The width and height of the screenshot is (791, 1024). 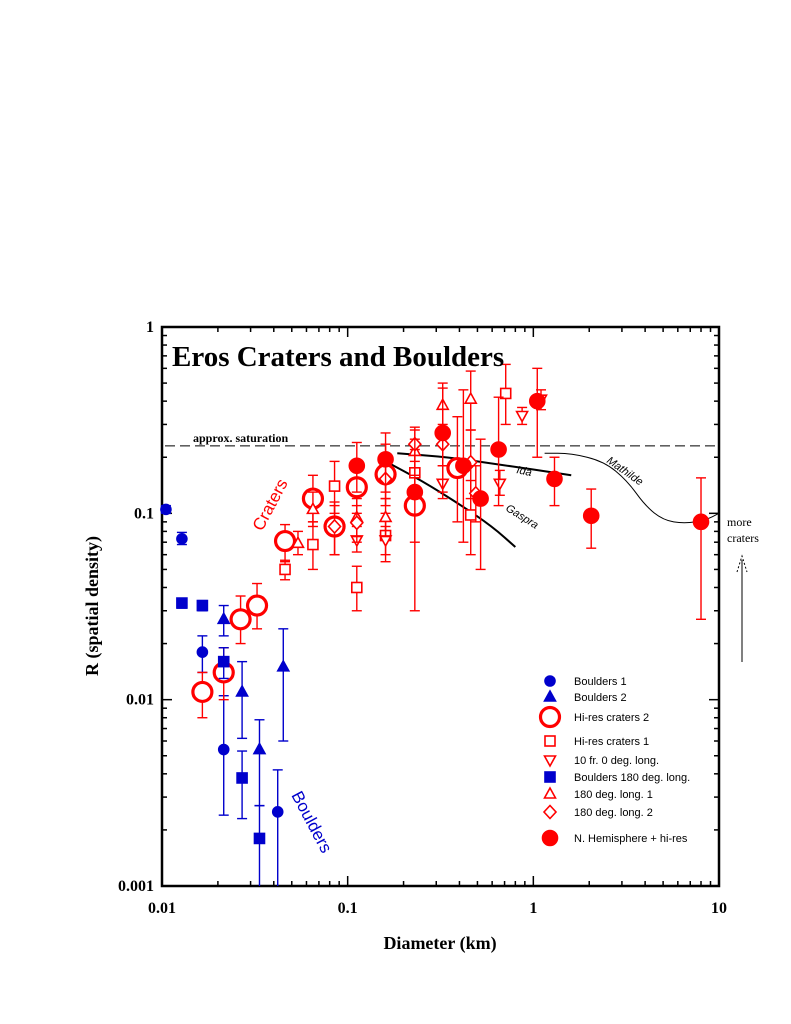 What do you see at coordinates (742, 608) in the screenshot?
I see `more-craters-arrow` at bounding box center [742, 608].